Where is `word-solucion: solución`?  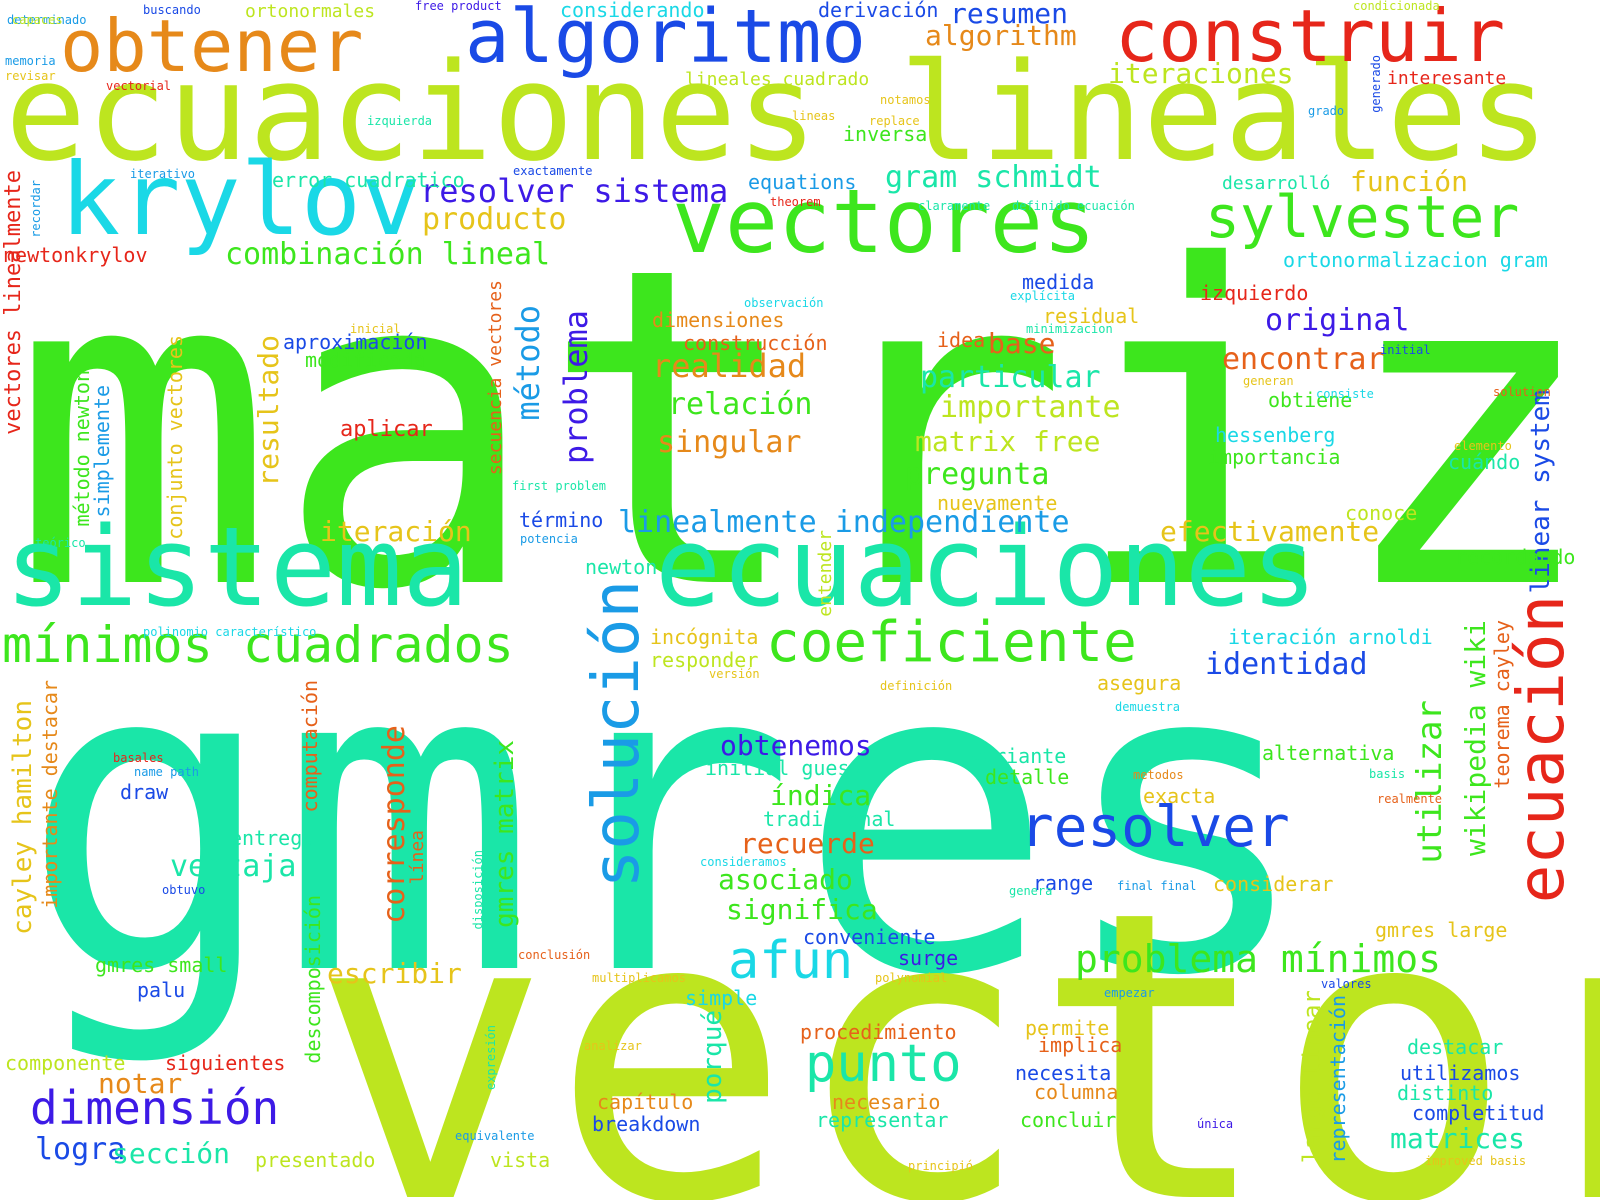 word-solucion: solución is located at coordinates (617, 734).